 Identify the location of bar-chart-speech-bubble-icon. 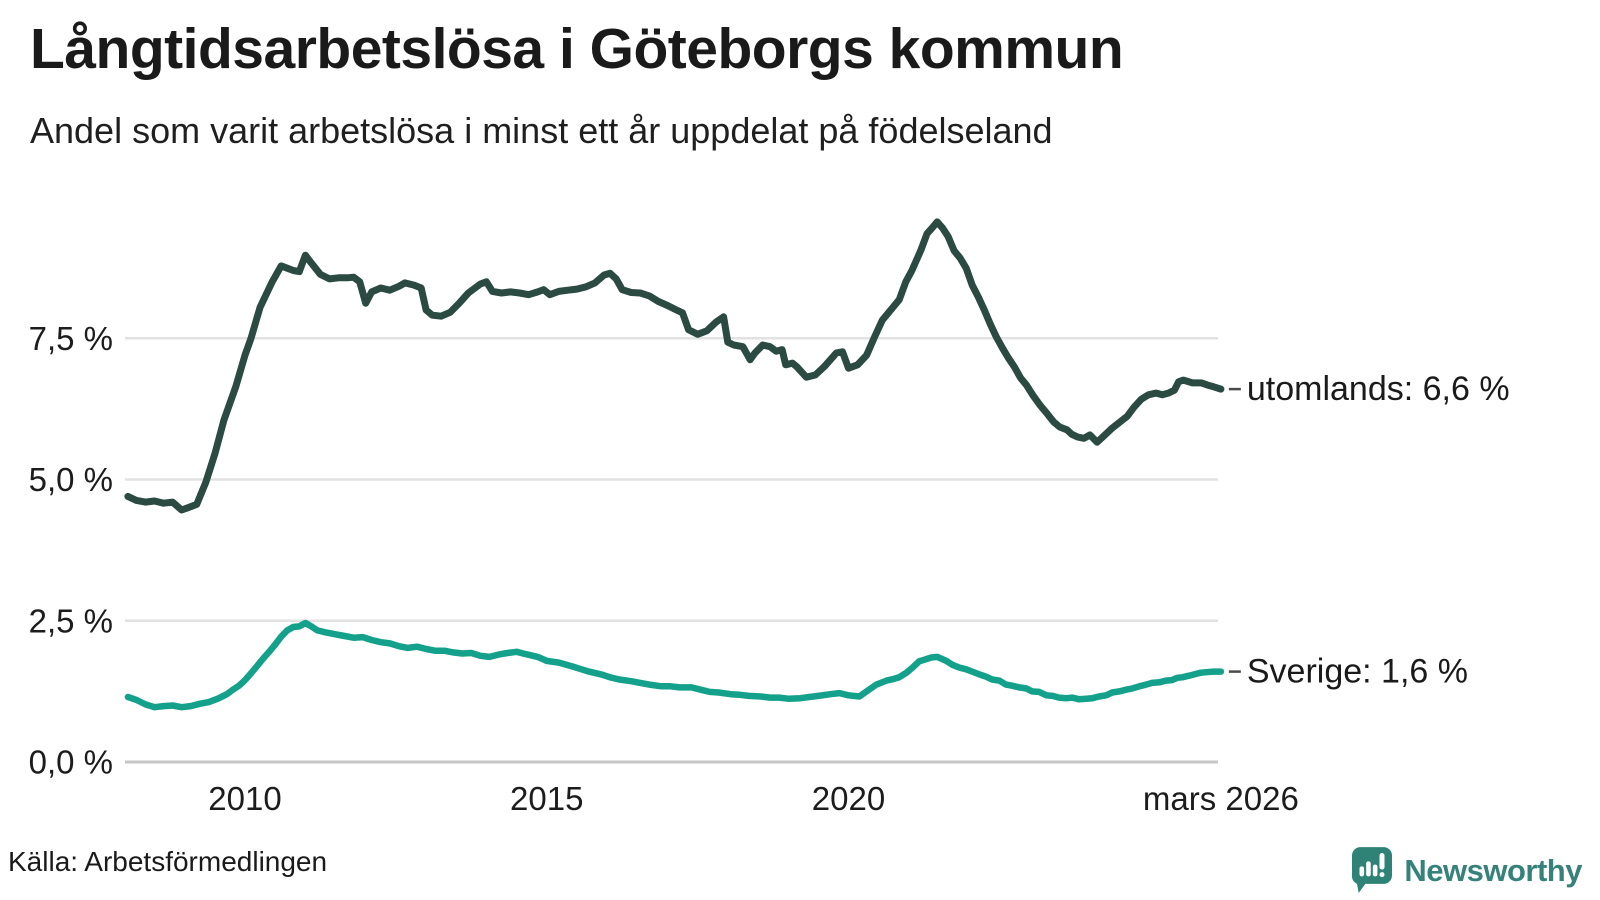
(1372, 870).